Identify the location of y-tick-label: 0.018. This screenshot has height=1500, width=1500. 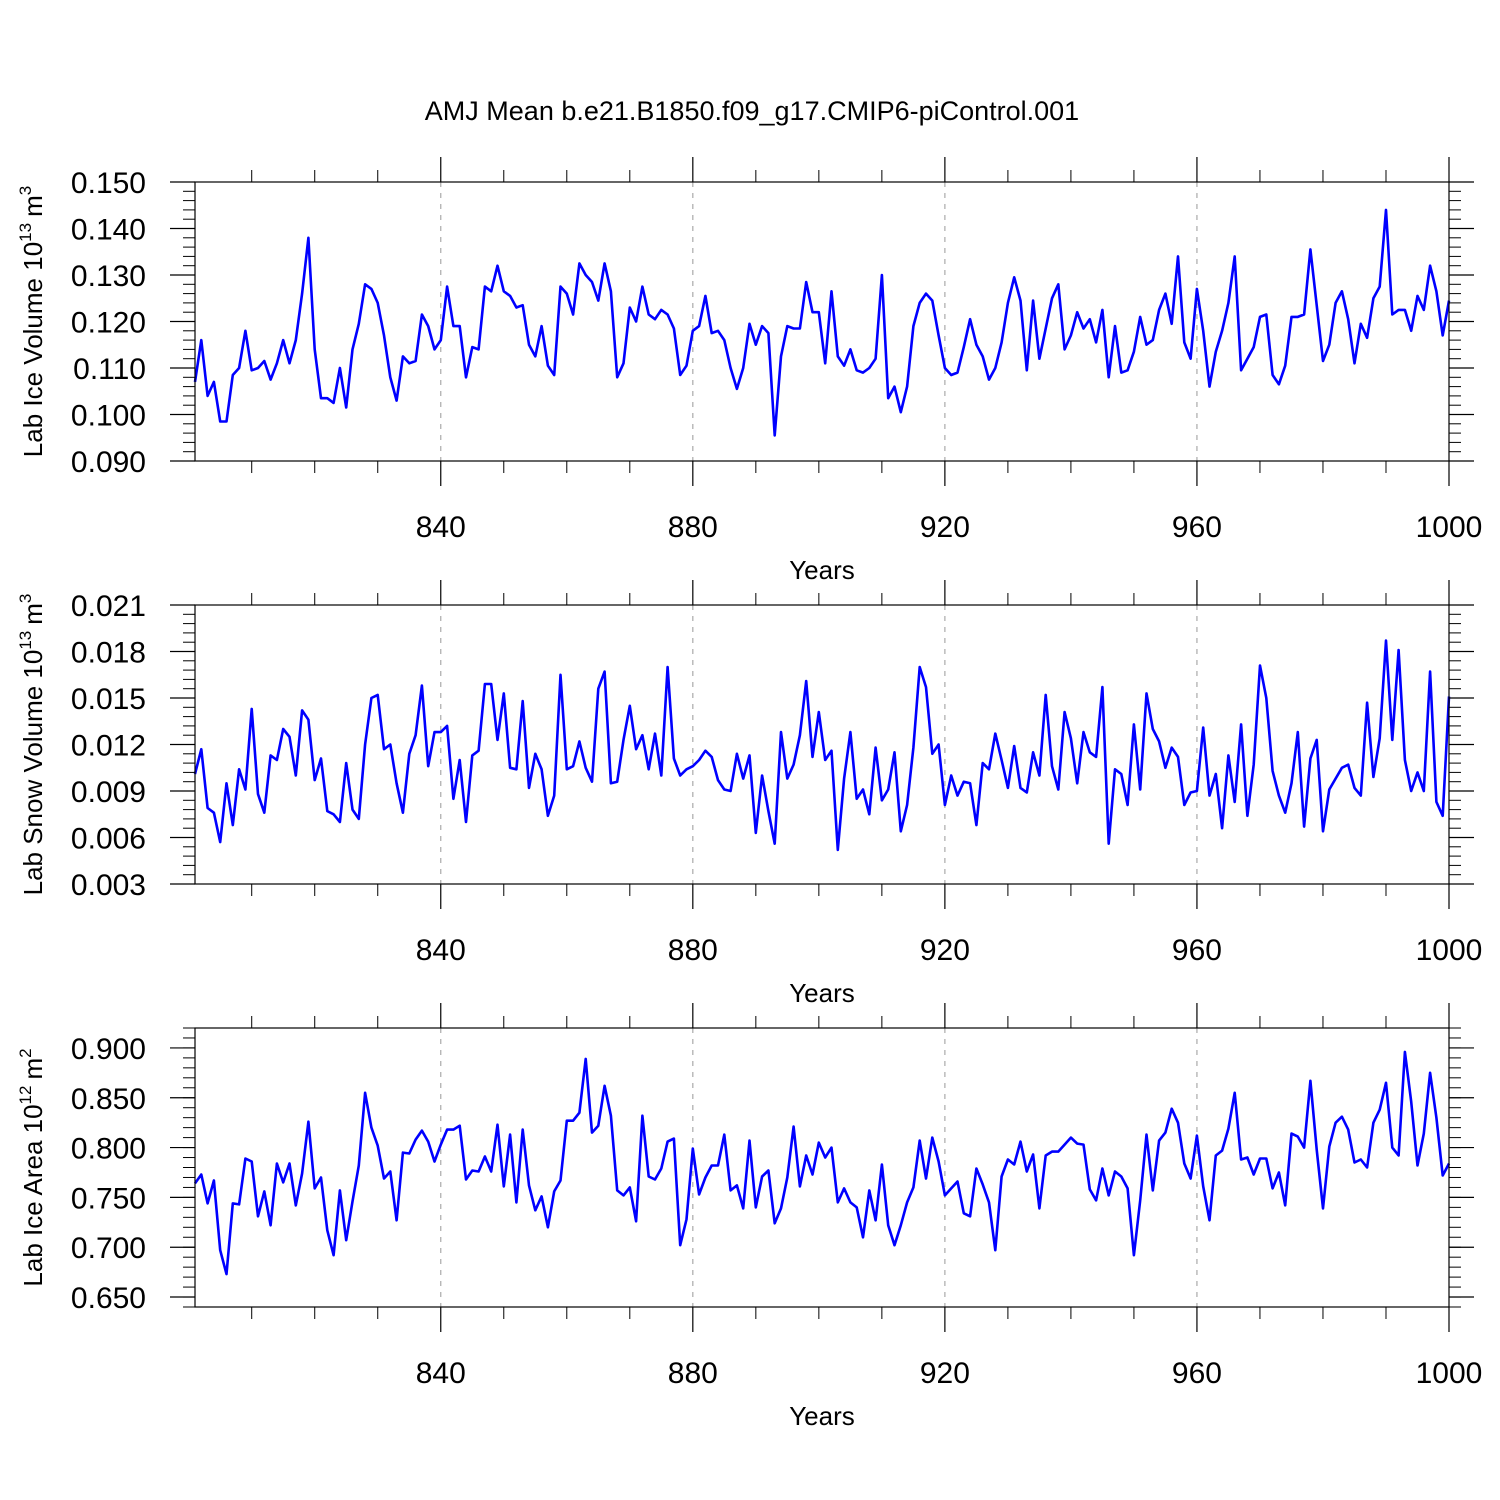
(108, 653).